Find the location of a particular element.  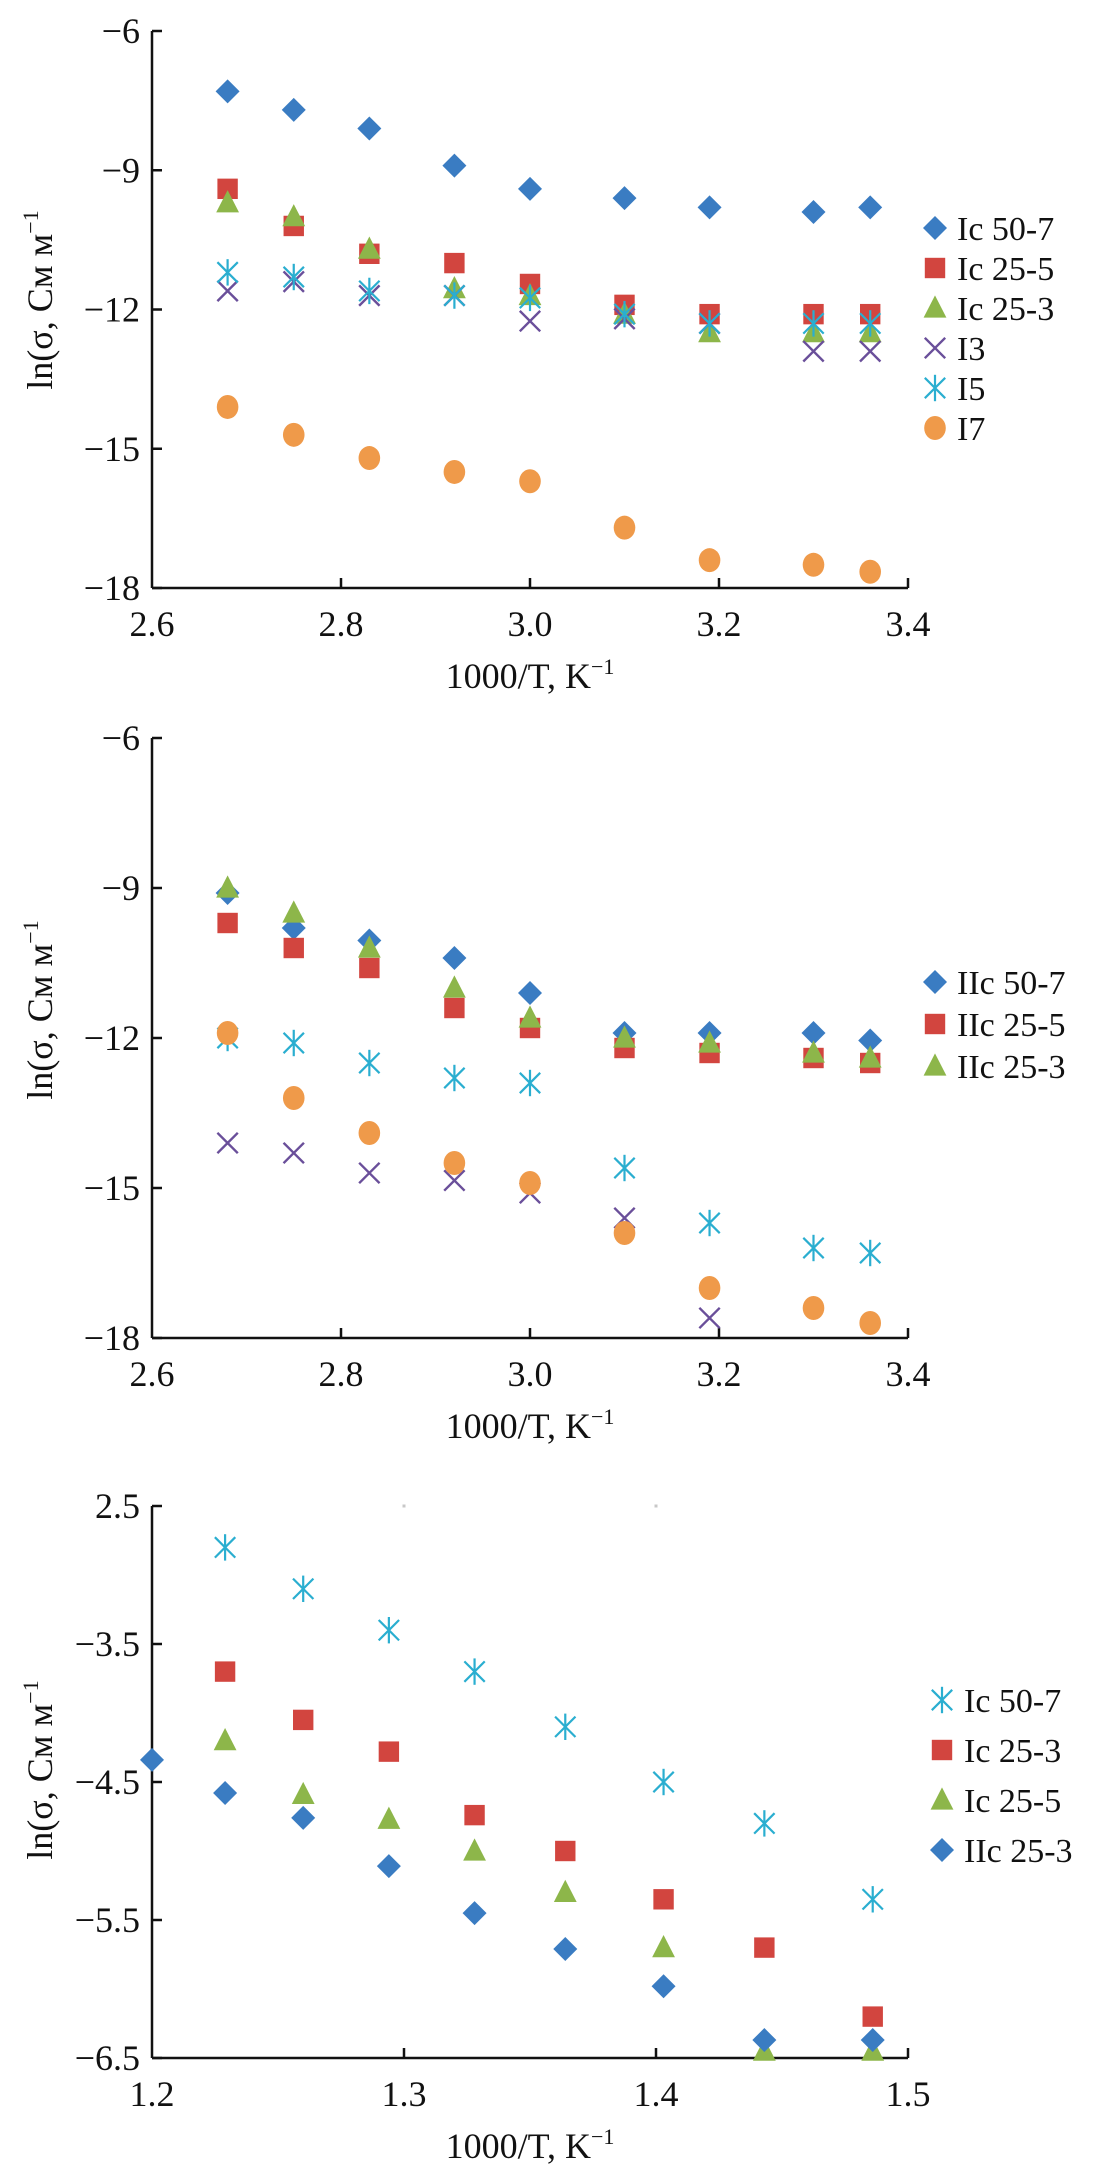

legend-label: I7 is located at coordinates (971, 429).